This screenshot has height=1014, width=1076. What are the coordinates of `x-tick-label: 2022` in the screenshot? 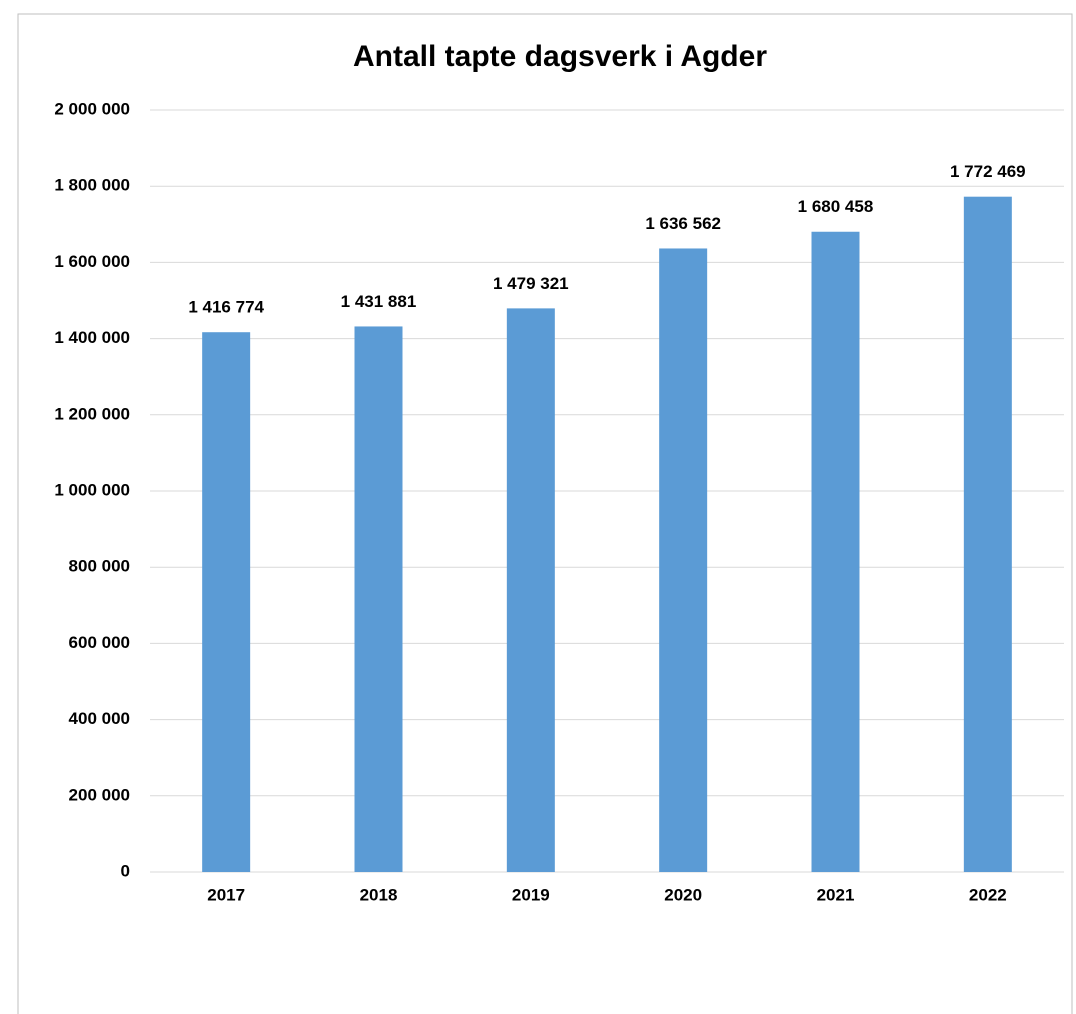 It's located at (988, 894).